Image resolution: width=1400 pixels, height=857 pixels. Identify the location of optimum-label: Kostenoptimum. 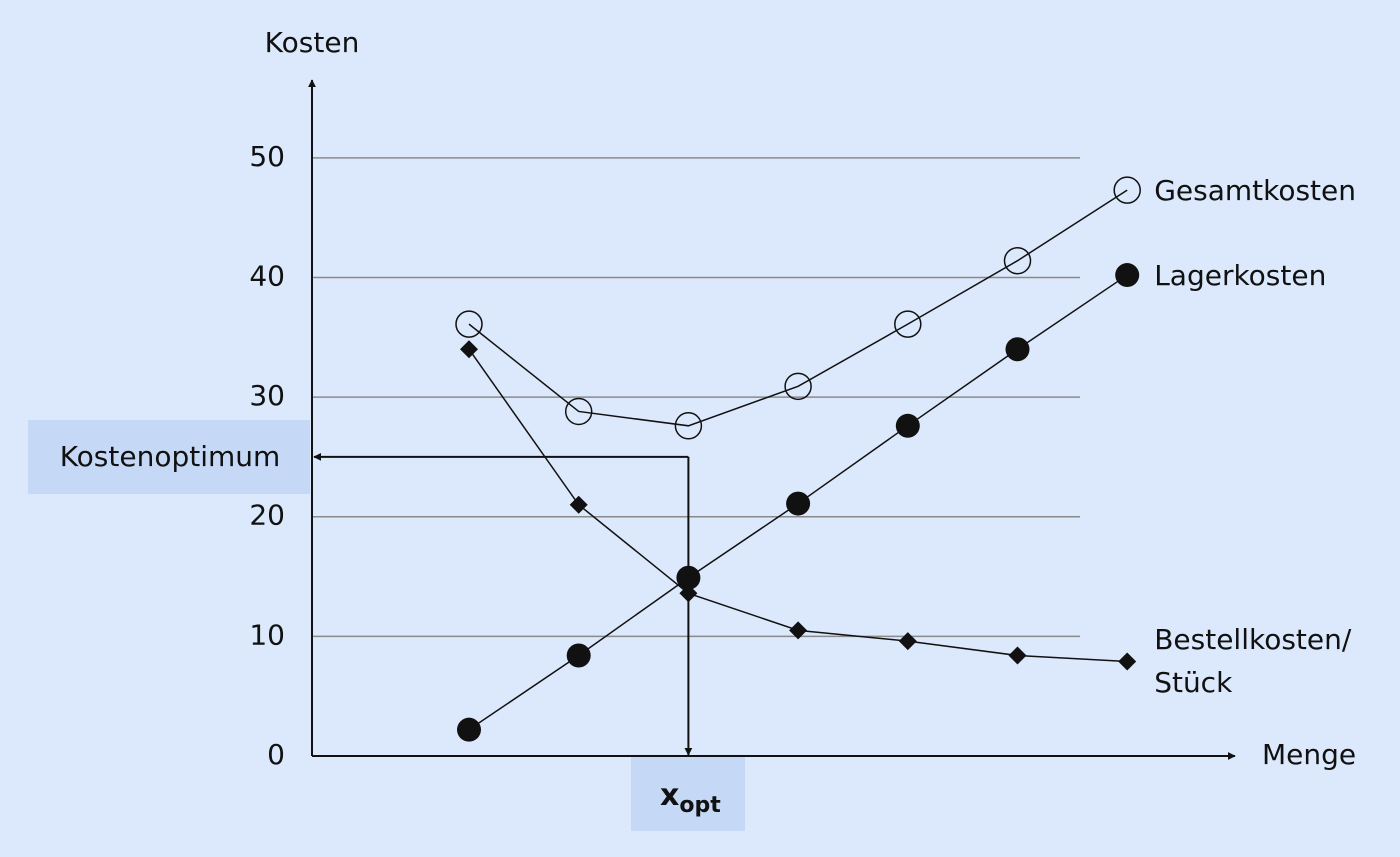
(170, 456).